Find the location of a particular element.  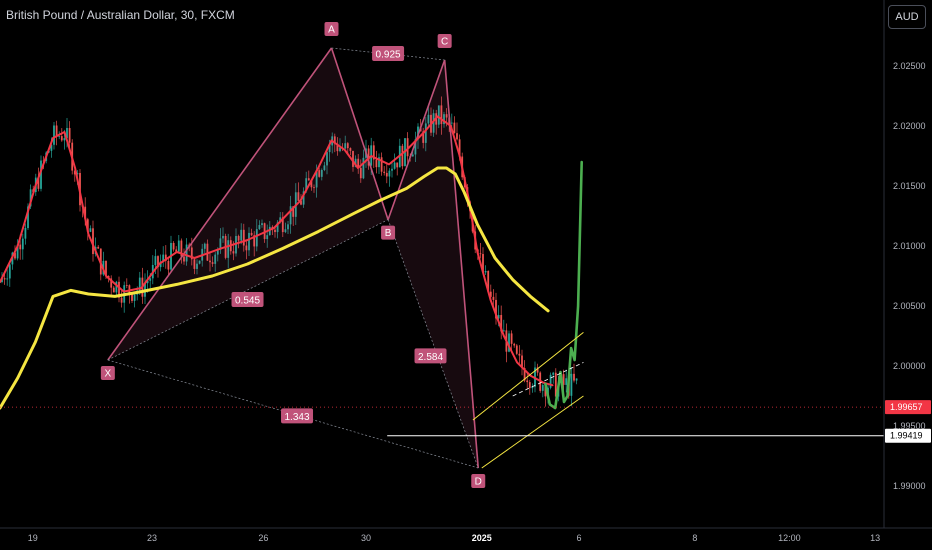

pattern-point-b: B is located at coordinates (388, 232).